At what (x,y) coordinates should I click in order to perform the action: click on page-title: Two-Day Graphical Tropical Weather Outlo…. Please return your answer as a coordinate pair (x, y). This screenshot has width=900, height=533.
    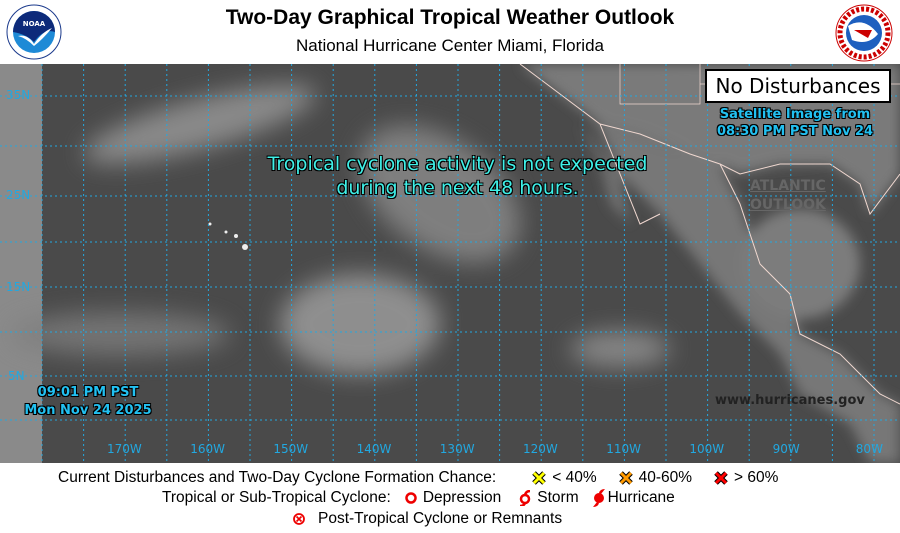
    Looking at the image, I should click on (450, 17).